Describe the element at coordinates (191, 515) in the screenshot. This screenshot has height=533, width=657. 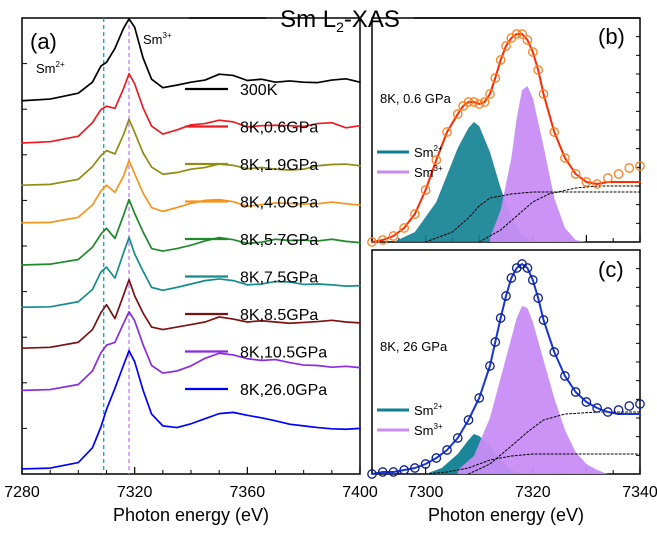
I see `panel-a-xlabel: Photon energy (eV)` at that location.